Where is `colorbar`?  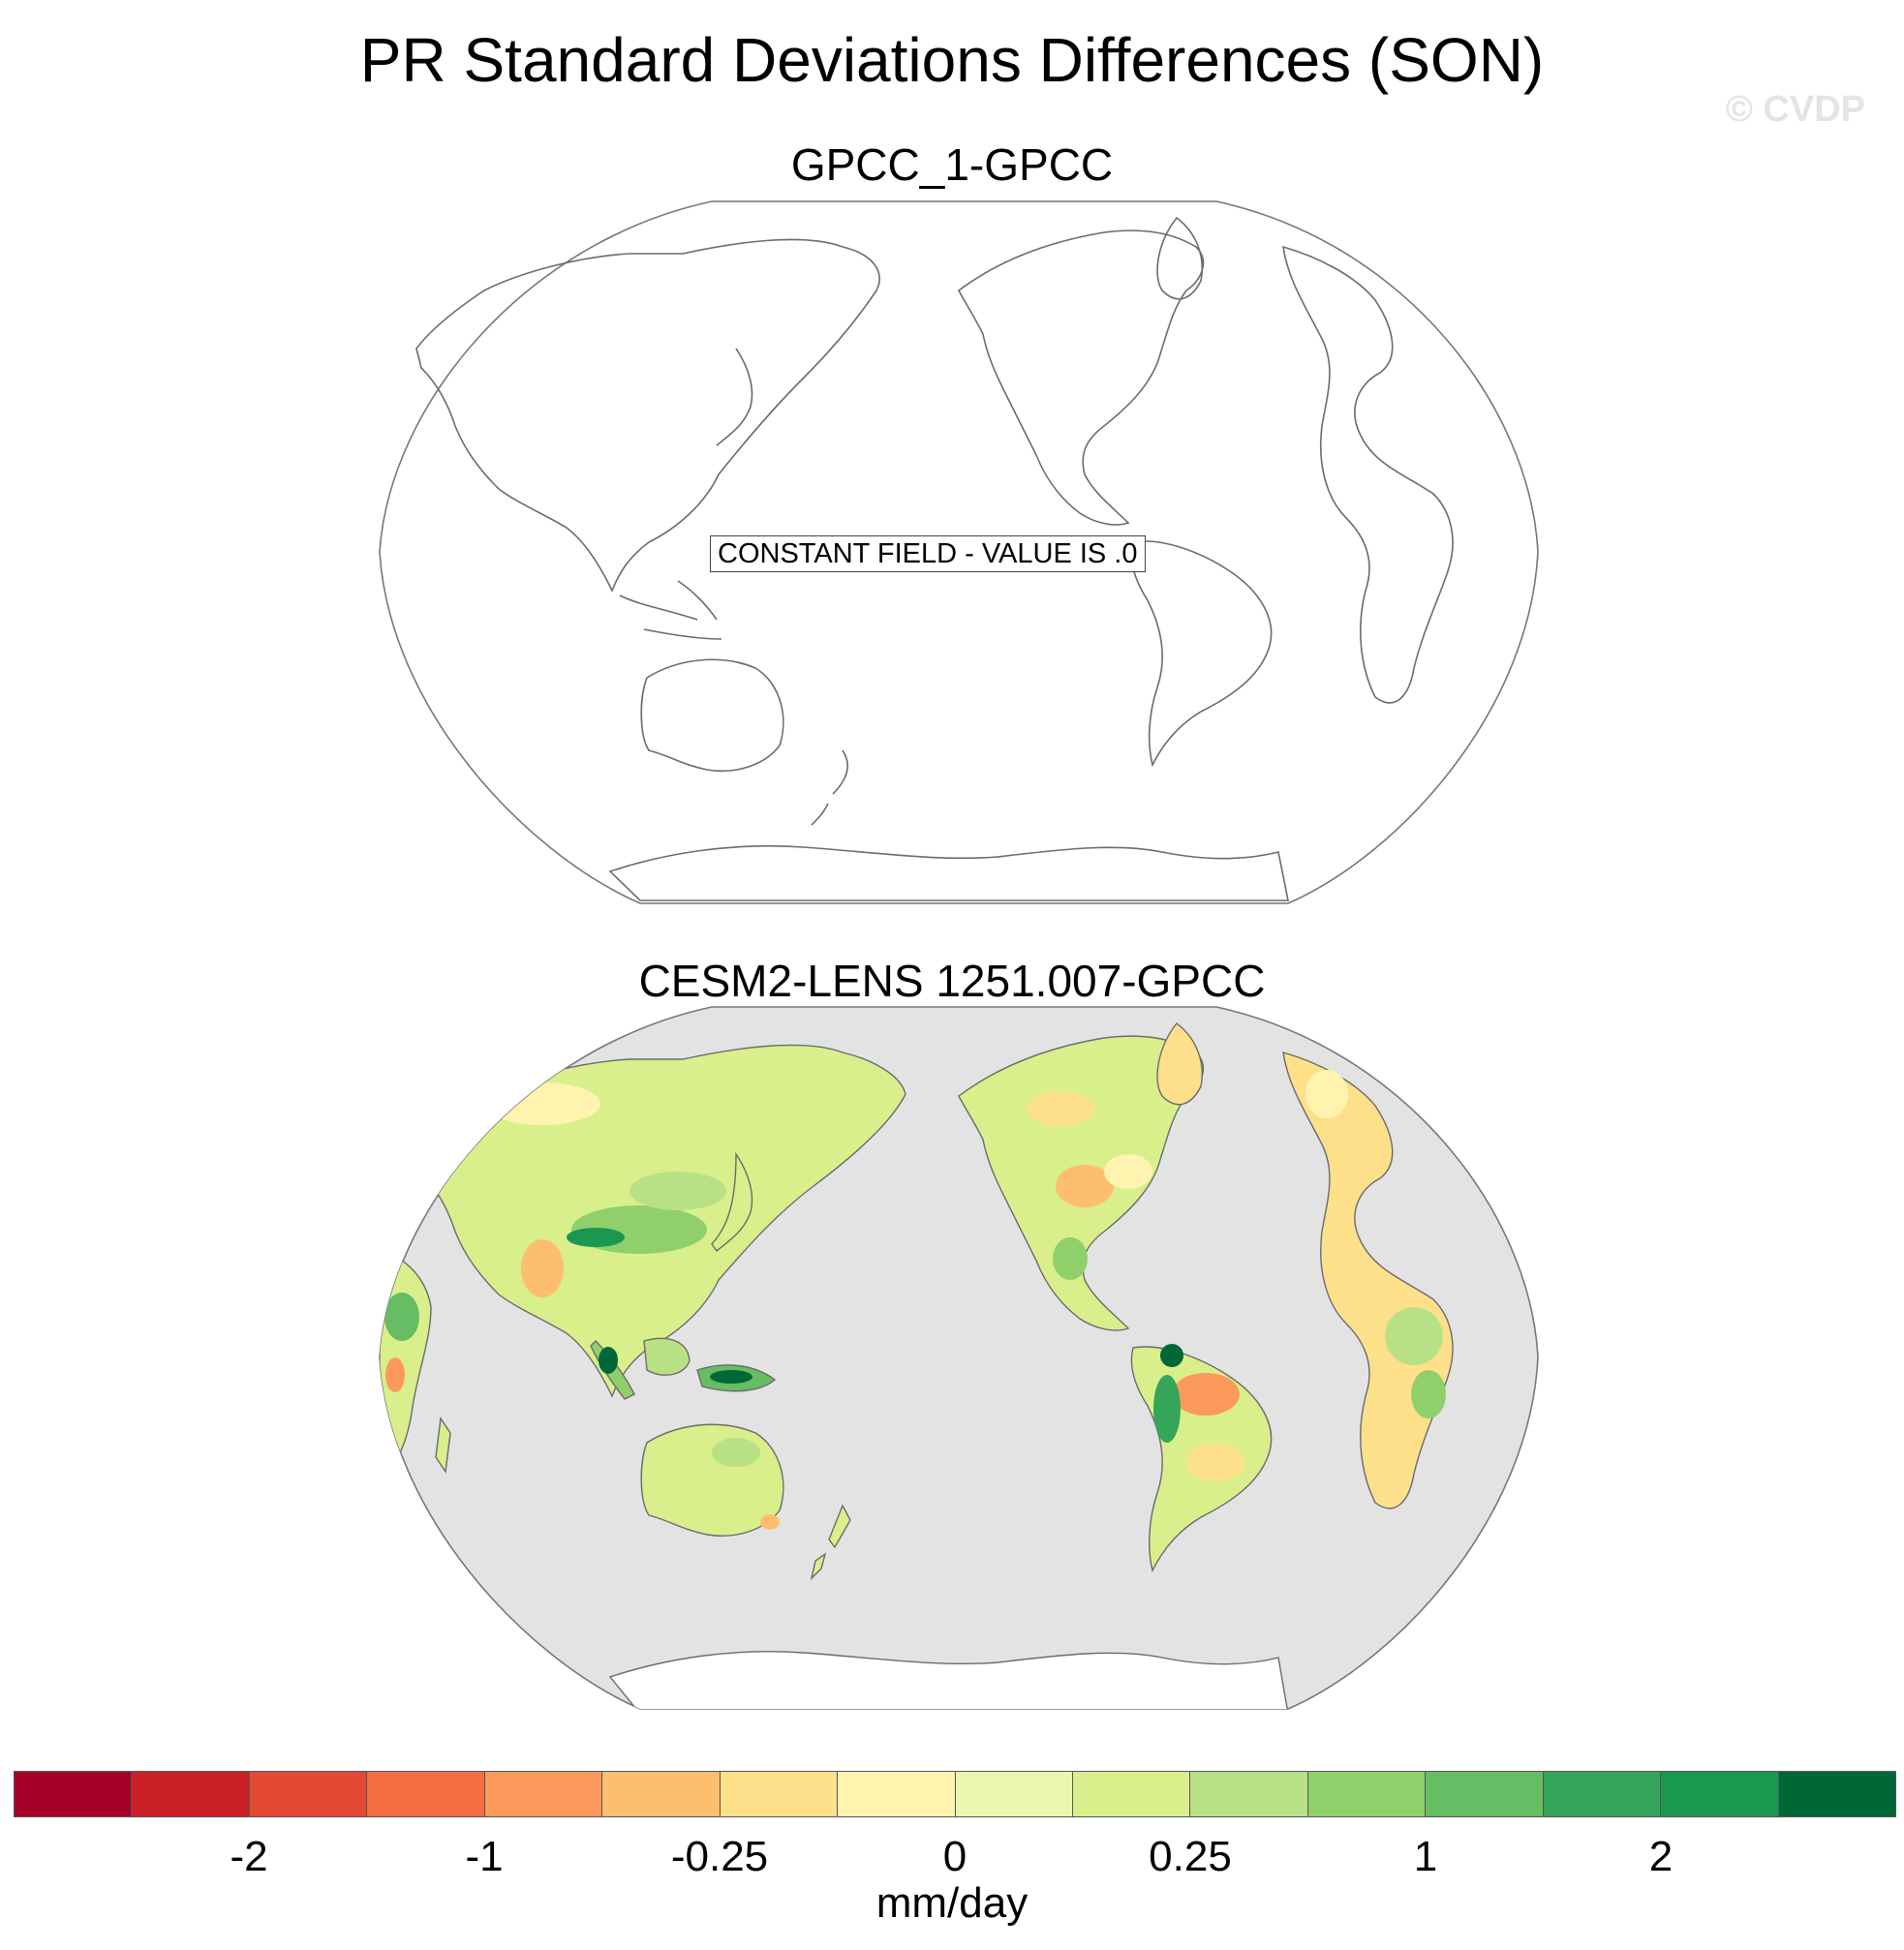
colorbar is located at coordinates (955, 1794).